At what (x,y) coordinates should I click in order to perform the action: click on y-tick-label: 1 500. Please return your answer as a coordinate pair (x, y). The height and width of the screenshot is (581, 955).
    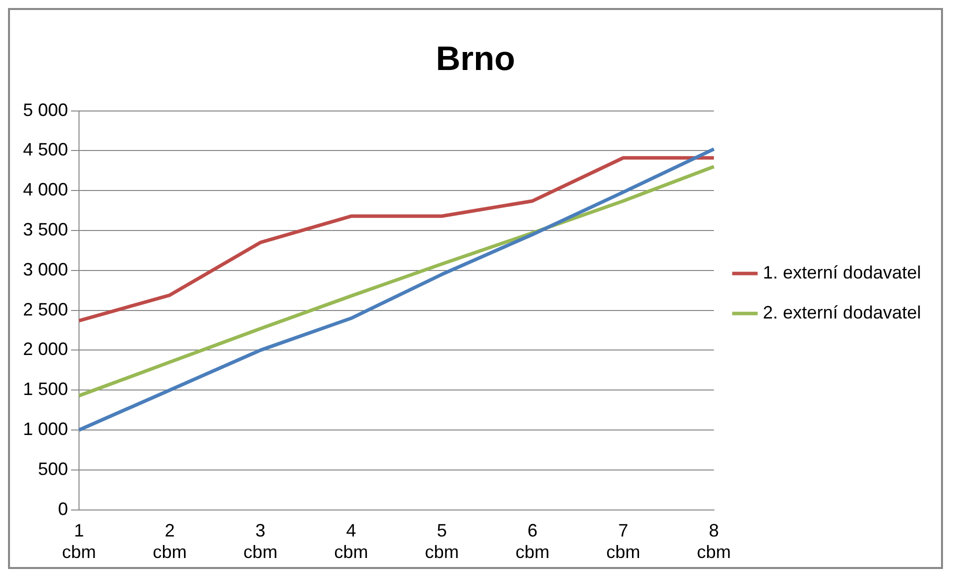
    Looking at the image, I should click on (45, 389).